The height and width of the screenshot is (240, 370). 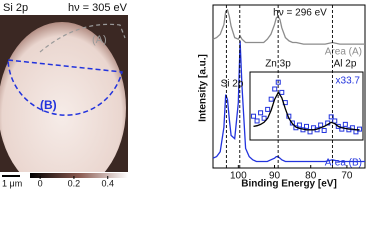 I want to click on annotation: Zn 3p, so click(x=278, y=64).